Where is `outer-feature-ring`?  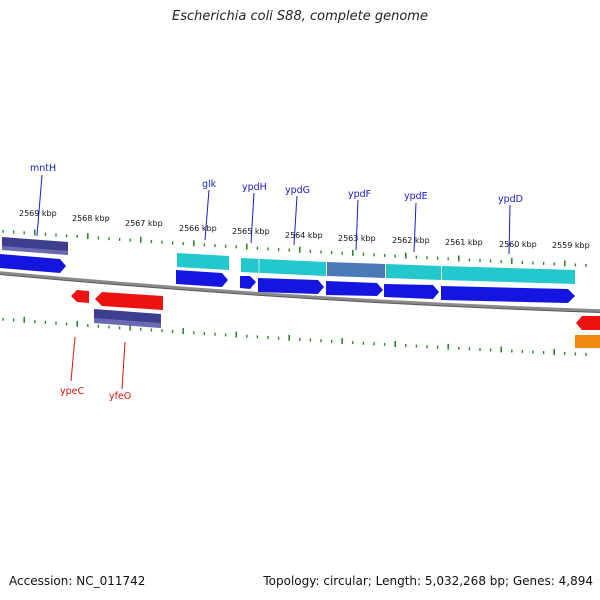
outer-feature-ring is located at coordinates (288, 260).